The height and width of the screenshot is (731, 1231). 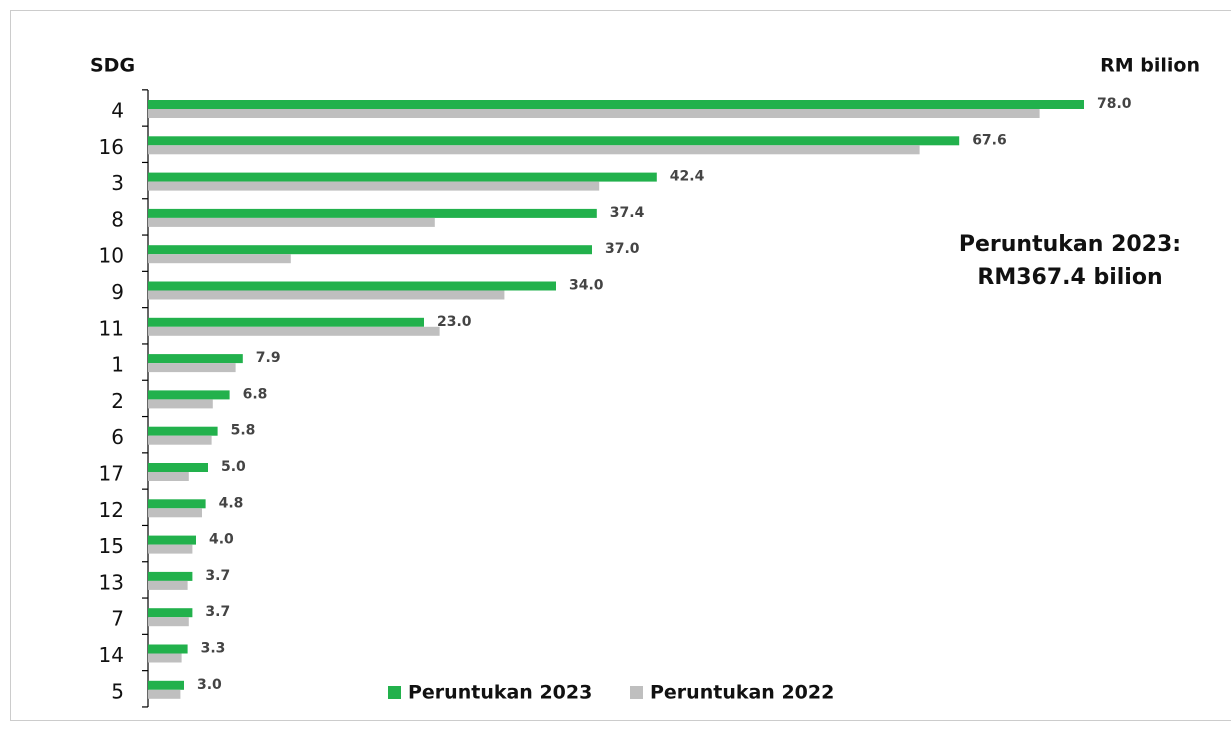 What do you see at coordinates (117, 183) in the screenshot?
I see `category-label: 3` at bounding box center [117, 183].